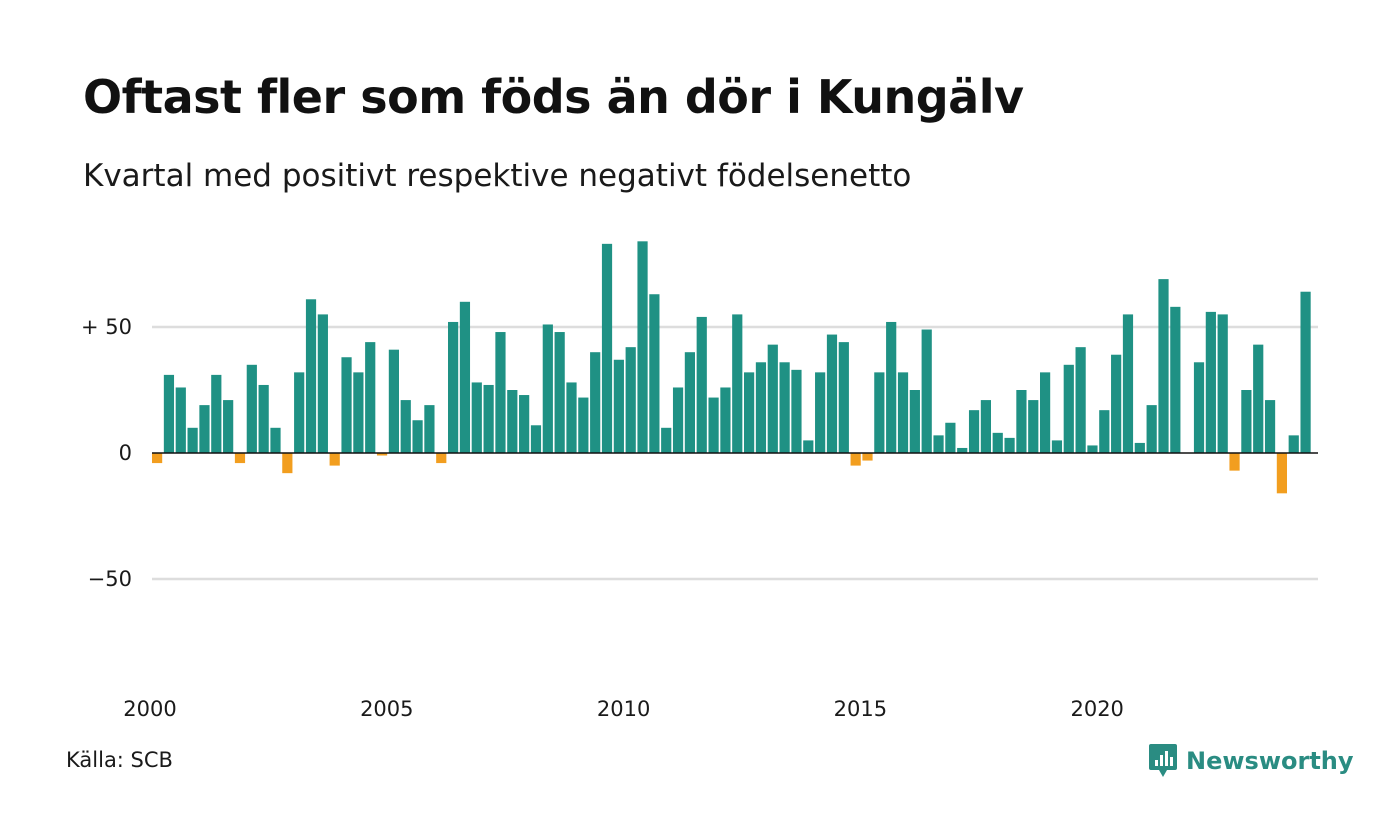 This screenshot has width=1400, height=840. I want to click on brand-logo: Newsworthy, so click(1251, 761).